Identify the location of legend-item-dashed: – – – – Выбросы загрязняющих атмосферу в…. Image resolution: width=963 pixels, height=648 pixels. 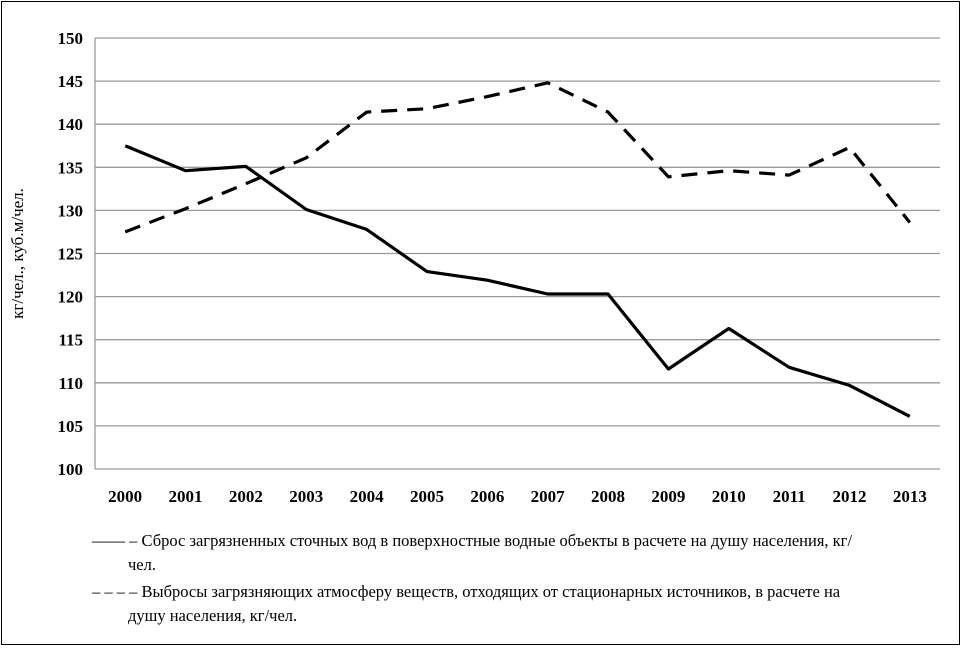
(522, 592).